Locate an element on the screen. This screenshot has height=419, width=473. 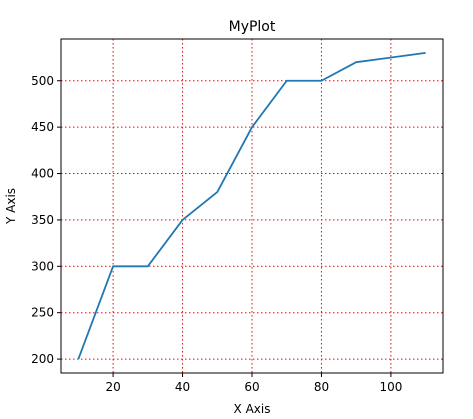
y-tick-label: 200 is located at coordinates (42, 359).